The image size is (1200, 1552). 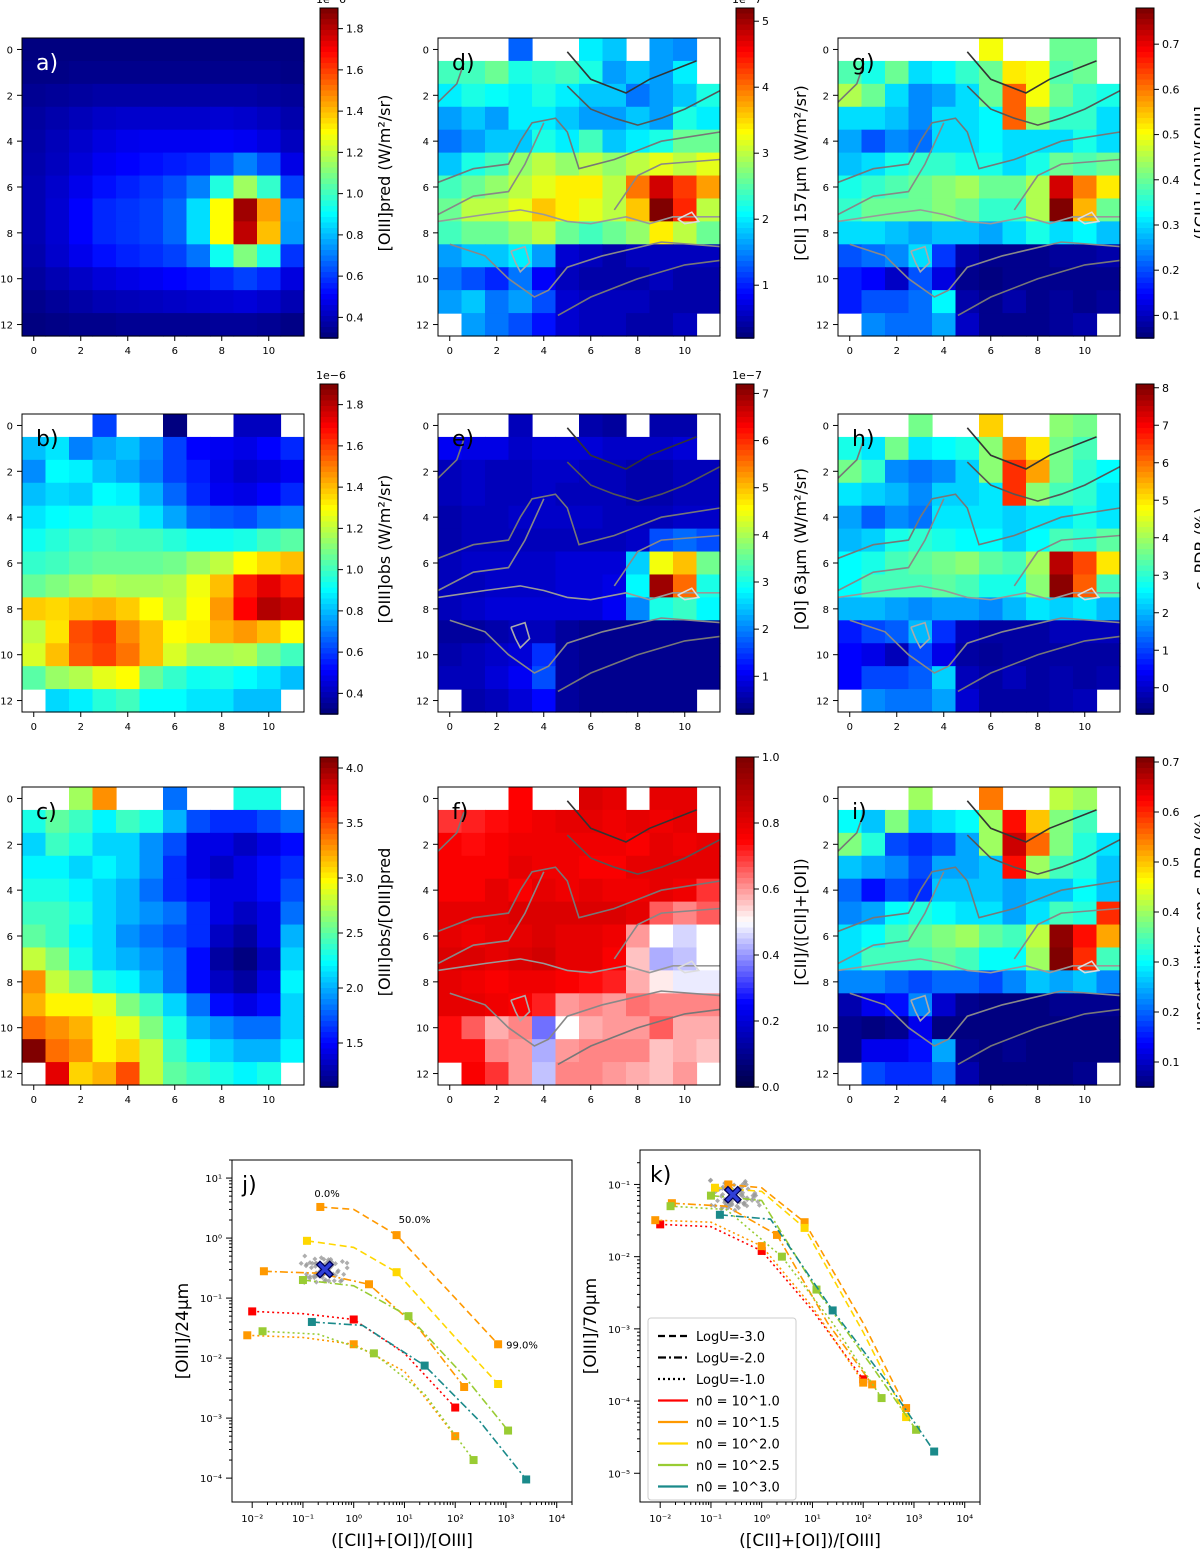 I want to click on observed-mean-marker-core, so click(x=325, y=1269).